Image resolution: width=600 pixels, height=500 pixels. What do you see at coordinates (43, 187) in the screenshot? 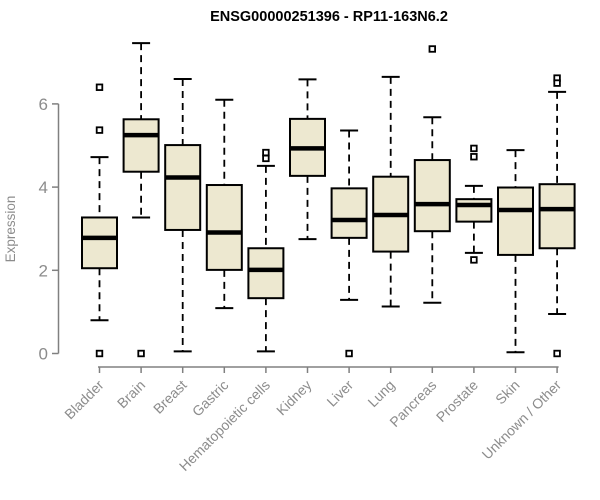
I see `y-tick-label: 4` at bounding box center [43, 187].